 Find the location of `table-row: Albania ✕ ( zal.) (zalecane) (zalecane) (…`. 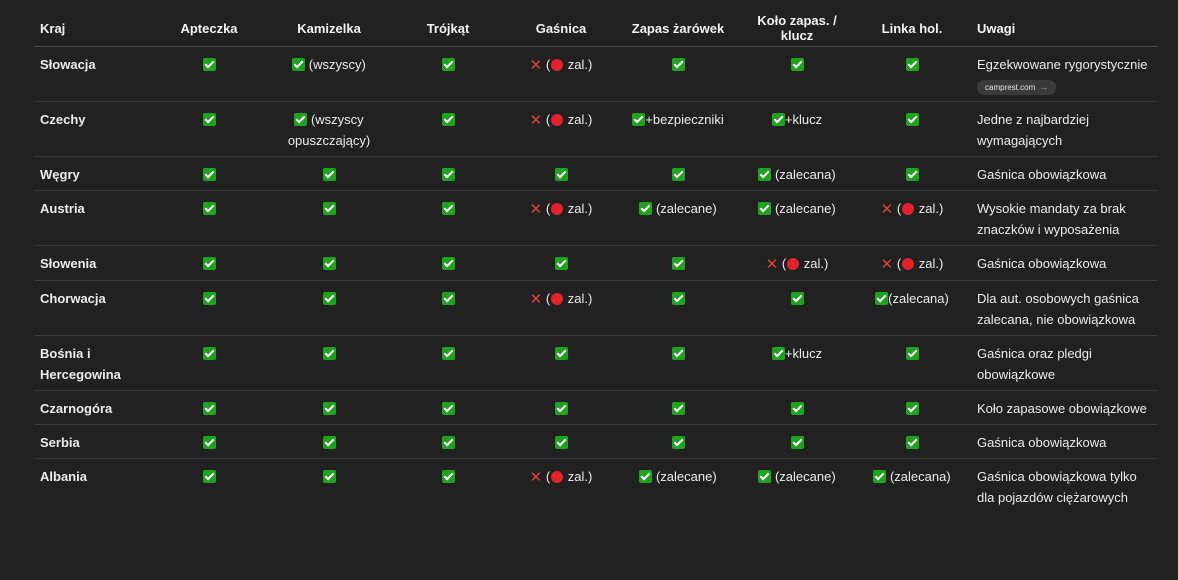

table-row: Albania ✕ ( zal.) (zalecane) (zalecane) (… is located at coordinates (596, 486).